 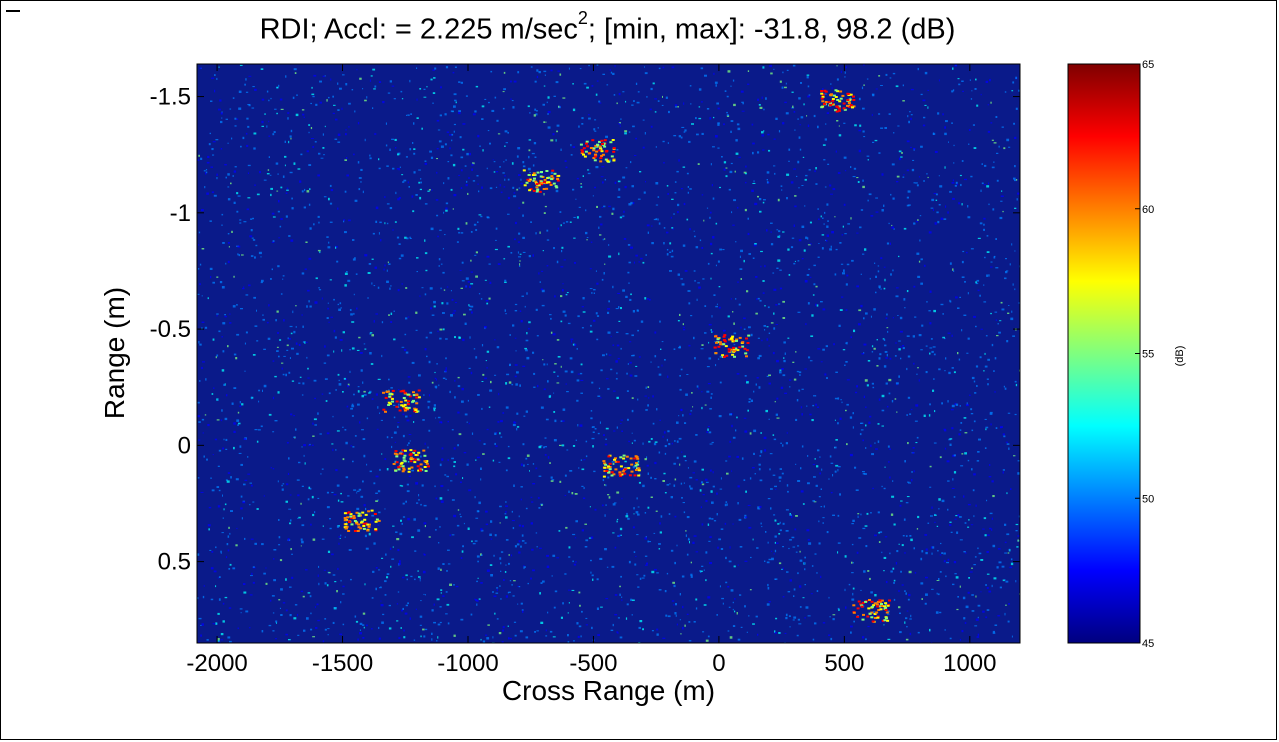 I want to click on x-tick-label: -2000, so click(x=216, y=663).